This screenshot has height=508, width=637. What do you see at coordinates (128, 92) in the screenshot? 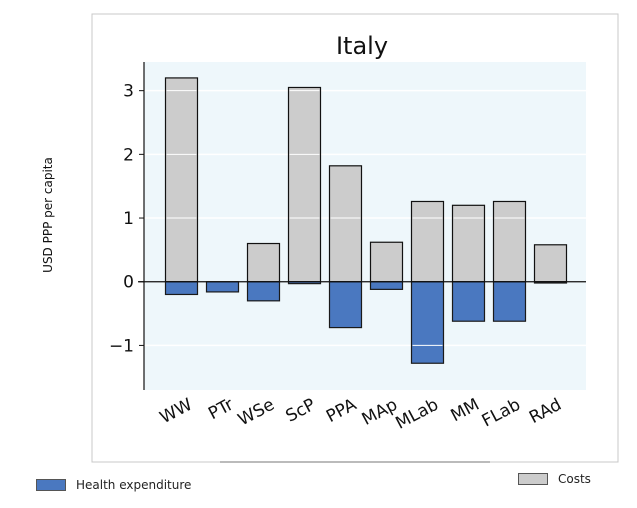
I see `y-tick-label-4: 3` at bounding box center [128, 92].